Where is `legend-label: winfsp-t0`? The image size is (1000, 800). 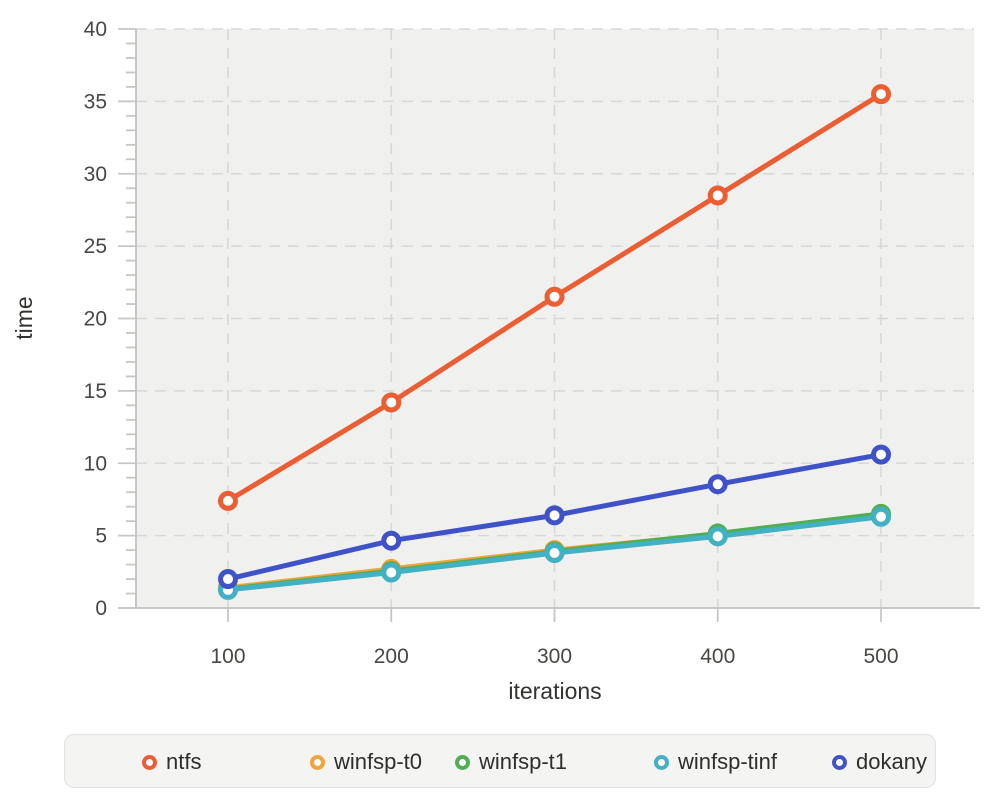
legend-label: winfsp-t0 is located at coordinates (378, 761).